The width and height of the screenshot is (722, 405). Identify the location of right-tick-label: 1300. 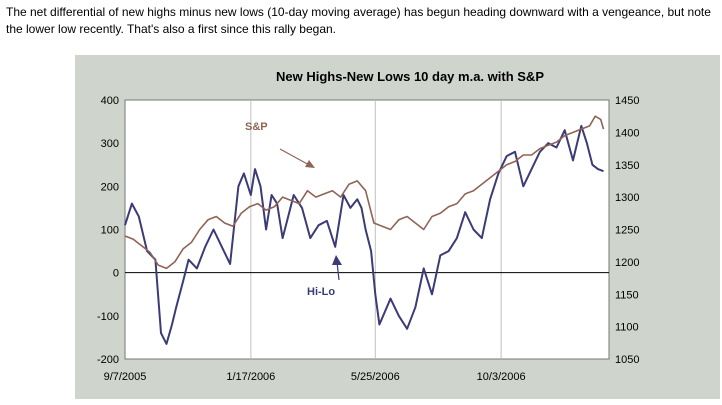
(627, 198).